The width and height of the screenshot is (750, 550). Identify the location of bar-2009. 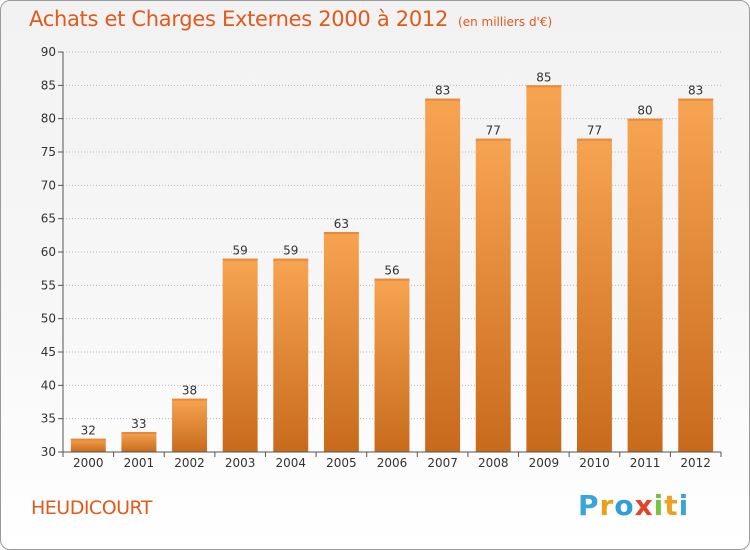
(544, 268).